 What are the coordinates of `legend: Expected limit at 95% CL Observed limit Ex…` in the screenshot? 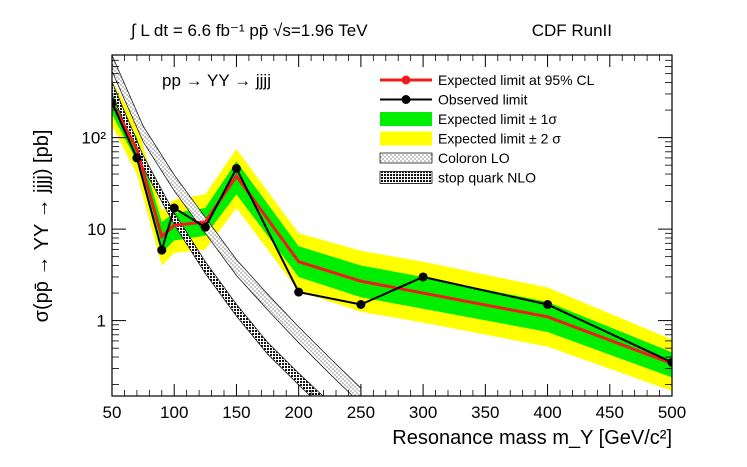 It's located at (487, 129).